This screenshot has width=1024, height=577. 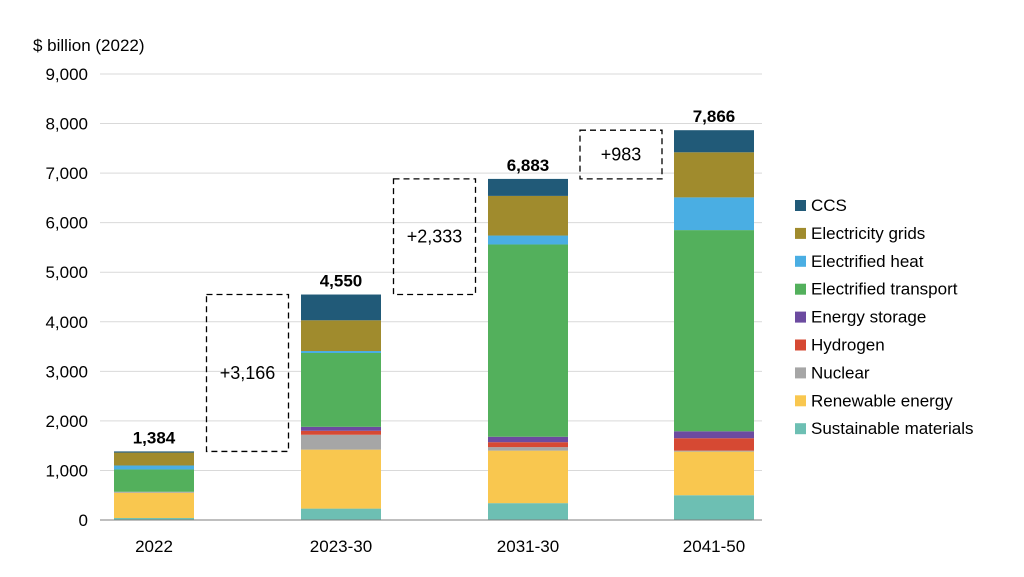 I want to click on y-tick-label: 5,000, so click(x=66, y=272).